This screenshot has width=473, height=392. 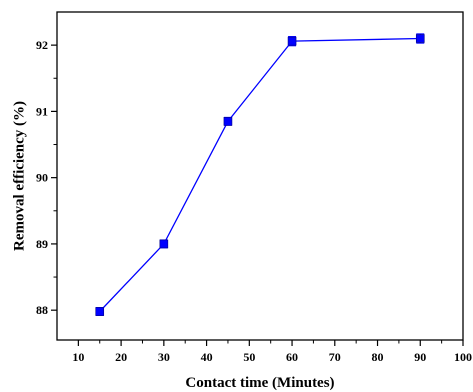 I want to click on x-tick-label-2: 30, so click(x=164, y=357).